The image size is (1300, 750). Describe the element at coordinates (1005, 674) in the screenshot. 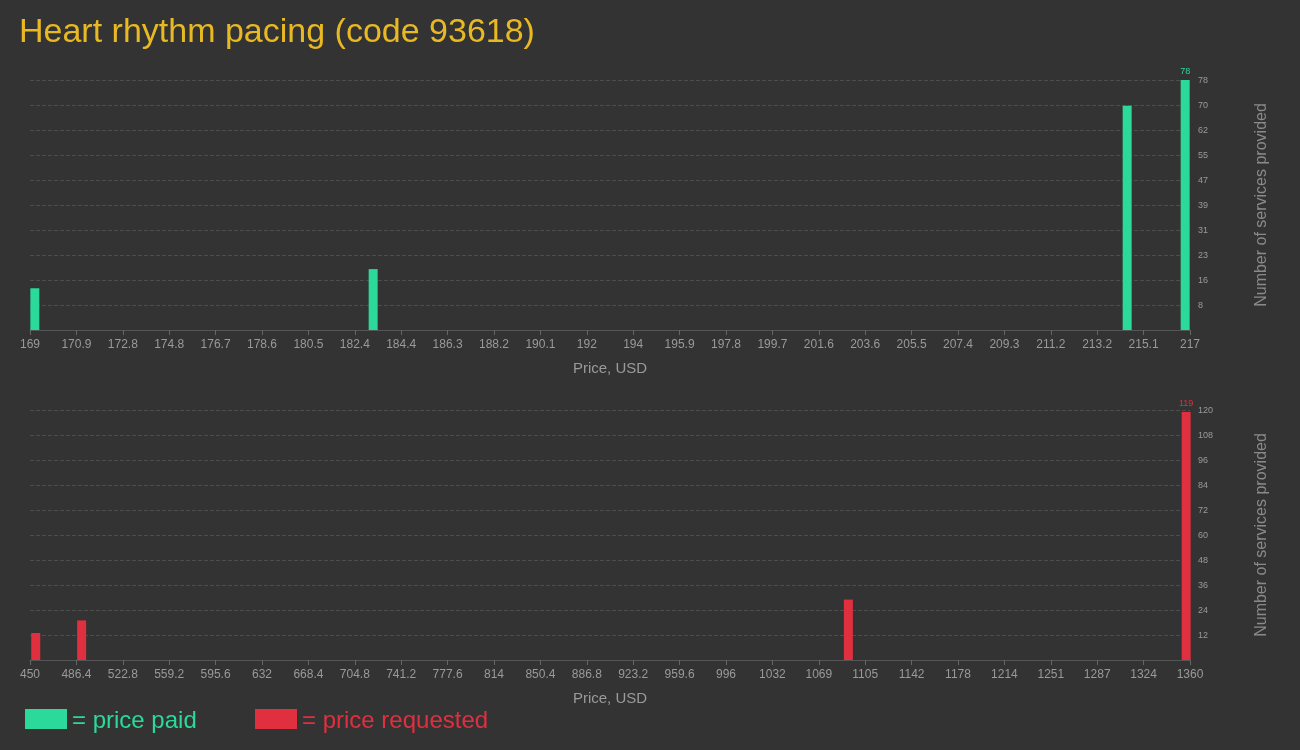

I see `x-tick-label: 1214` at that location.